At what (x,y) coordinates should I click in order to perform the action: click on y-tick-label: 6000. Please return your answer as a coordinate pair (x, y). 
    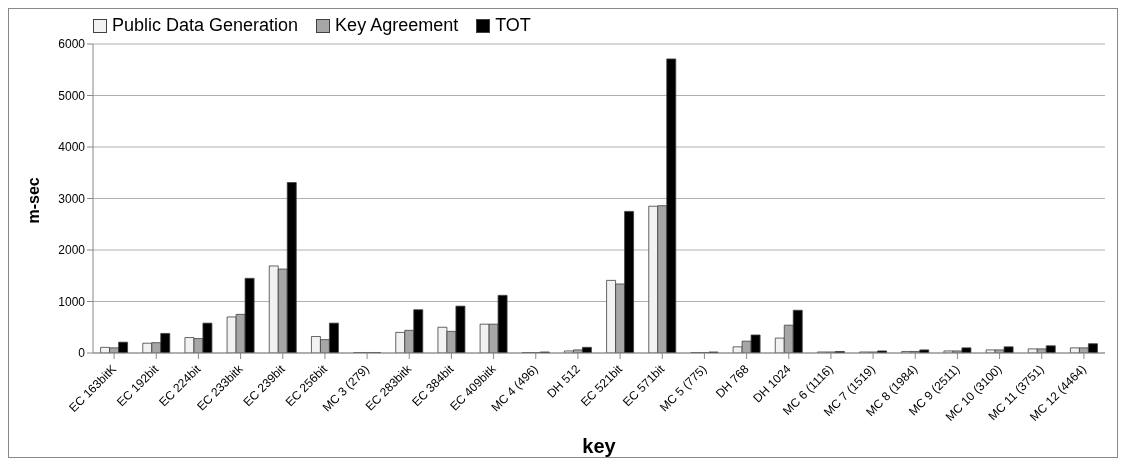
    Looking at the image, I should click on (72, 44).